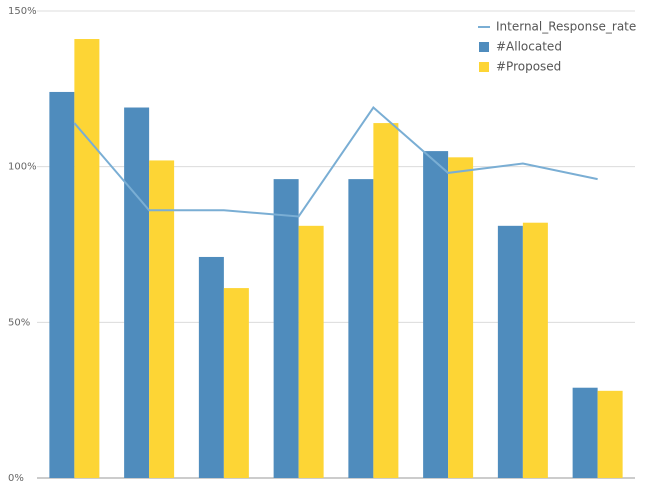 The image size is (650, 486). I want to click on y-tick-label: 150%, so click(22, 11).